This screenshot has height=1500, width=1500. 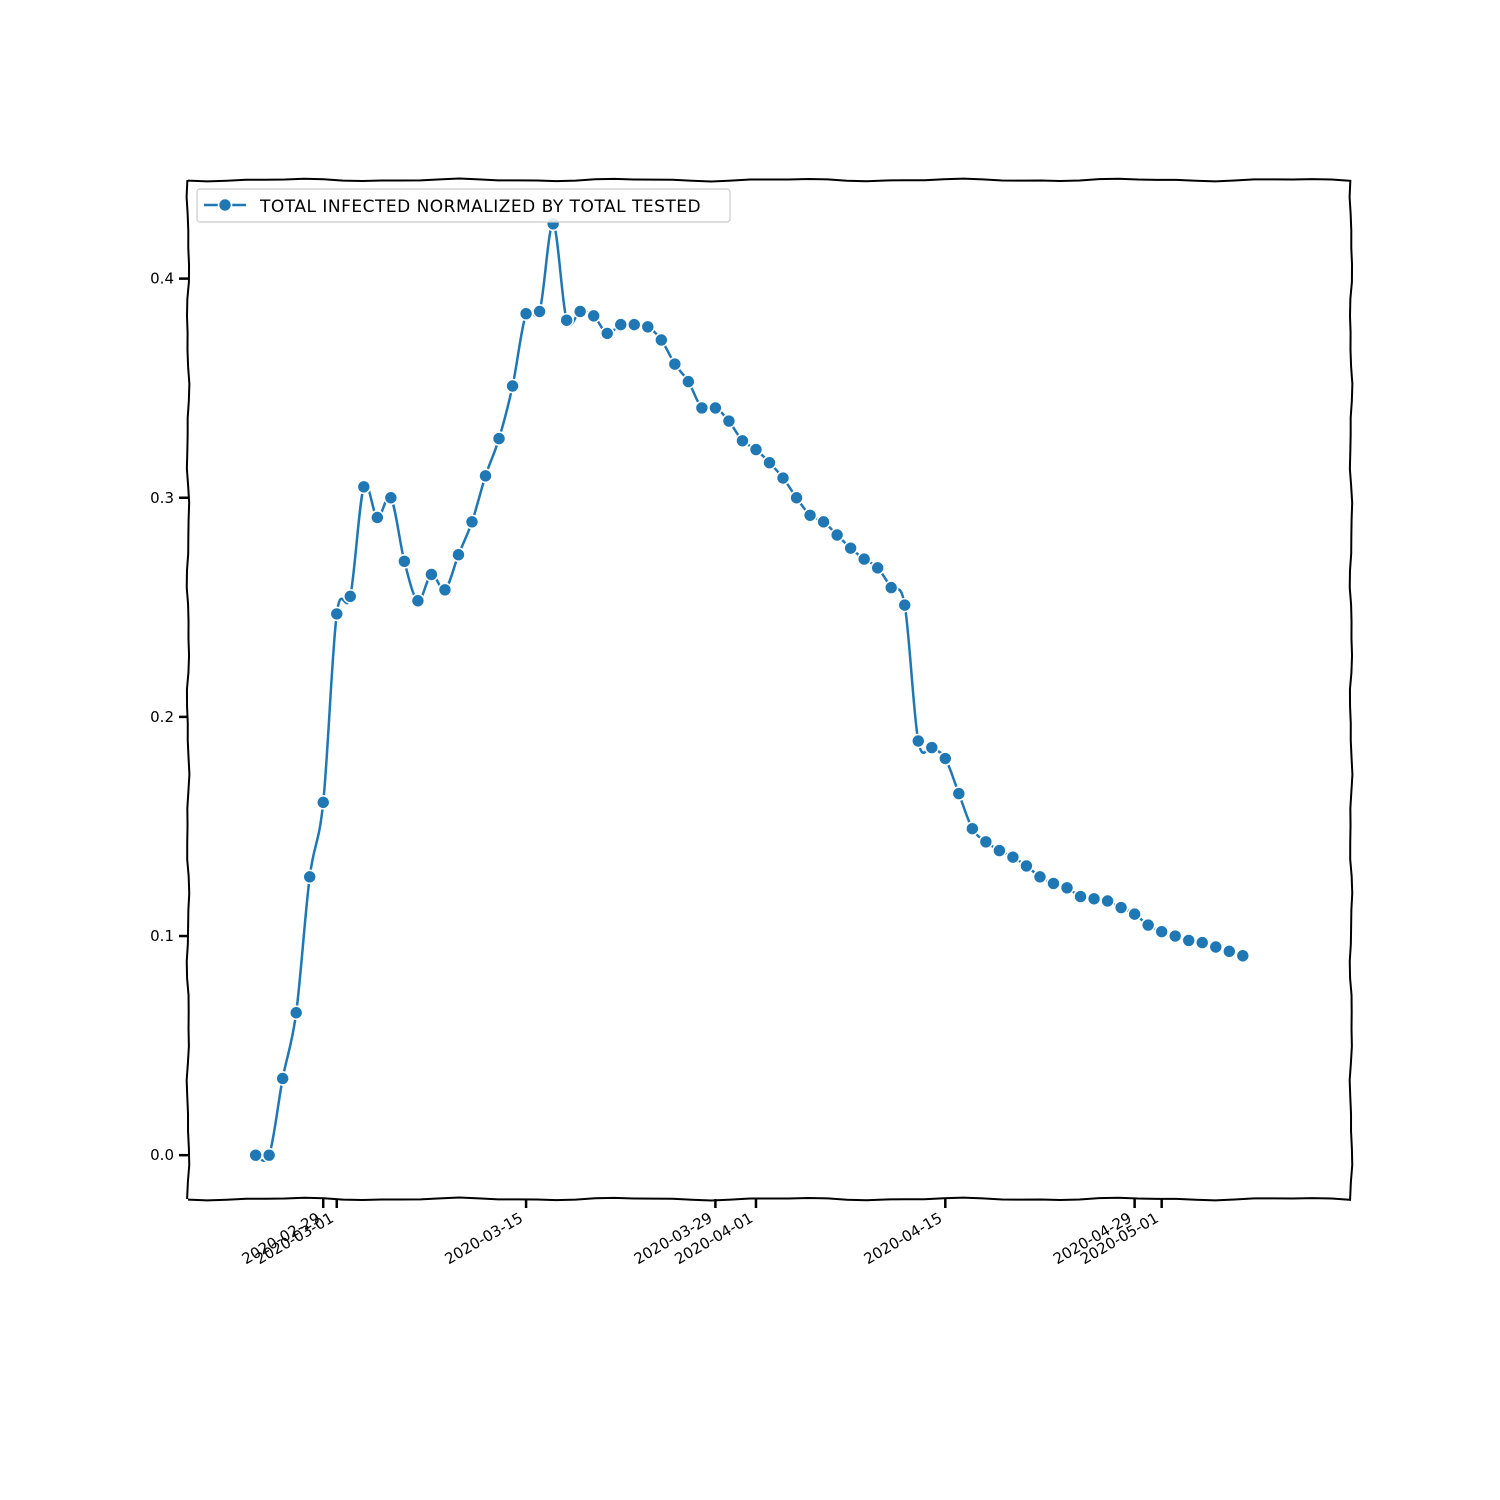 I want to click on y-tick-label: 0.0, so click(x=162, y=1155).